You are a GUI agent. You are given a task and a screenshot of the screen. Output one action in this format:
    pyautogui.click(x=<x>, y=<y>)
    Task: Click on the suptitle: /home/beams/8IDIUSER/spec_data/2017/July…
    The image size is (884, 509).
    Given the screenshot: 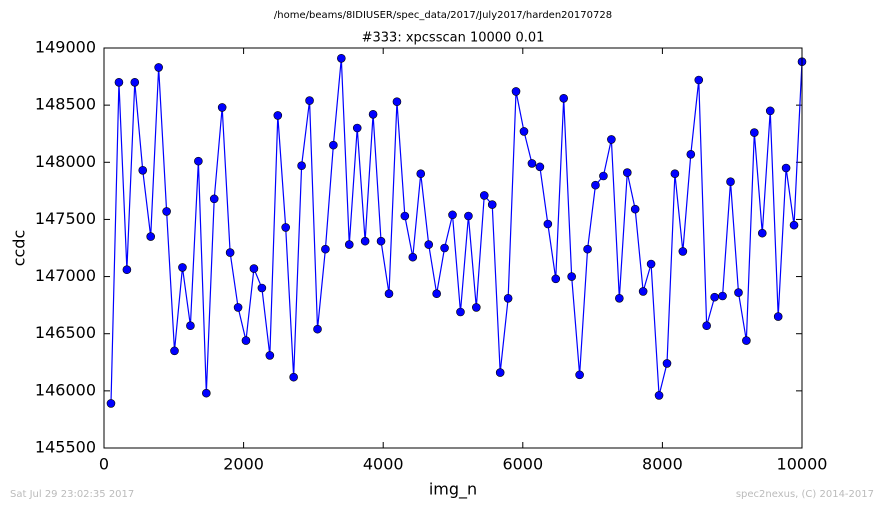 What is the action you would take?
    pyautogui.click(x=443, y=15)
    